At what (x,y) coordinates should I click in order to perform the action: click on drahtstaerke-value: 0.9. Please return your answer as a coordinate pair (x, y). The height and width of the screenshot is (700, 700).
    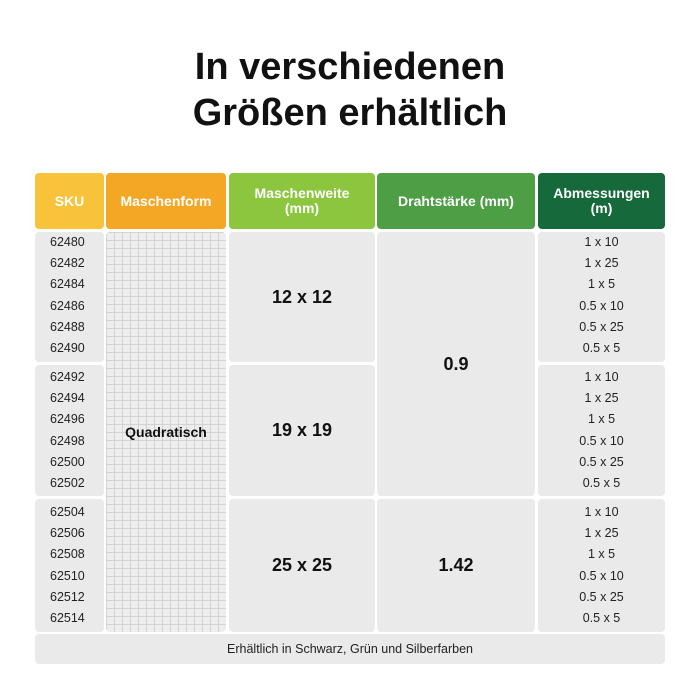
    Looking at the image, I should click on (456, 363).